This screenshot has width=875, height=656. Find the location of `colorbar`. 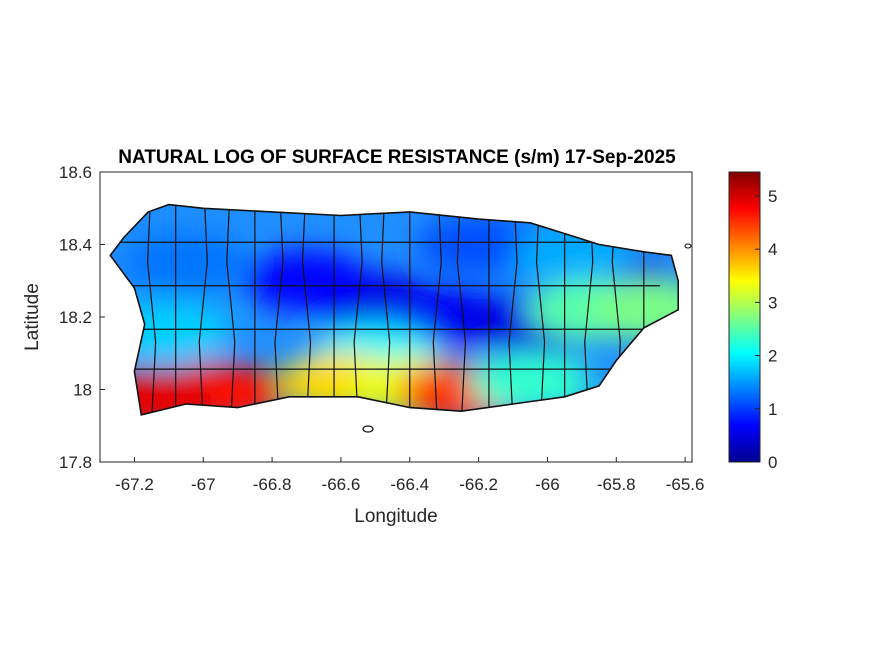

colorbar is located at coordinates (744, 317).